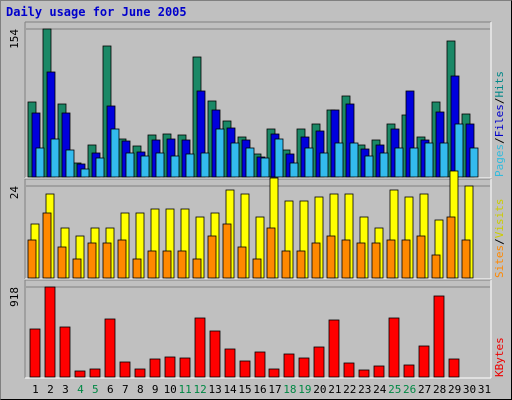 Image resolution: width=512 pixels, height=400 pixels. I want to click on legend-item: Visits, so click(499, 219).